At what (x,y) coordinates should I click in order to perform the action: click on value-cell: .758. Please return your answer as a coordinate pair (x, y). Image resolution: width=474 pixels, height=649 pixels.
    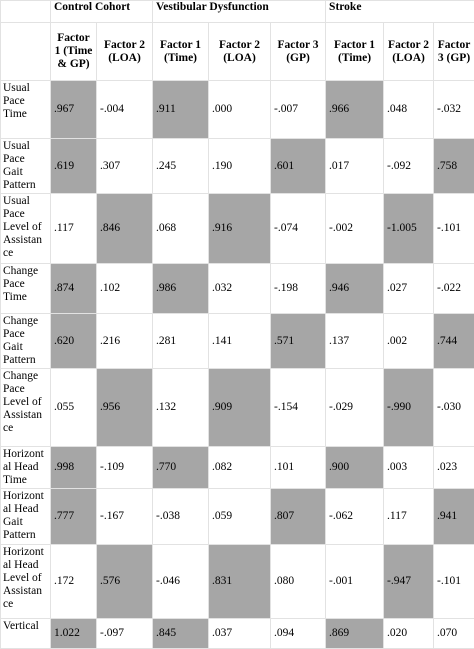
    Looking at the image, I should click on (454, 166).